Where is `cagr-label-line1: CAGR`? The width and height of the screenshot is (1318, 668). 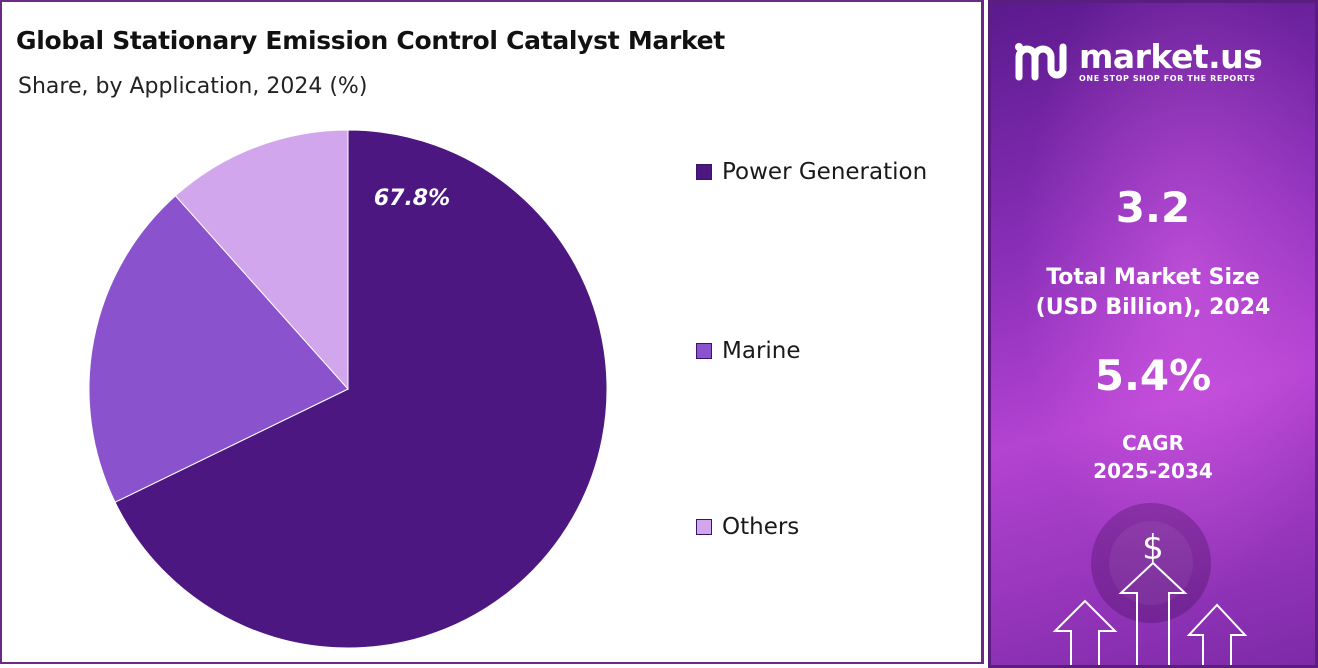 cagr-label-line1: CAGR is located at coordinates (1153, 443).